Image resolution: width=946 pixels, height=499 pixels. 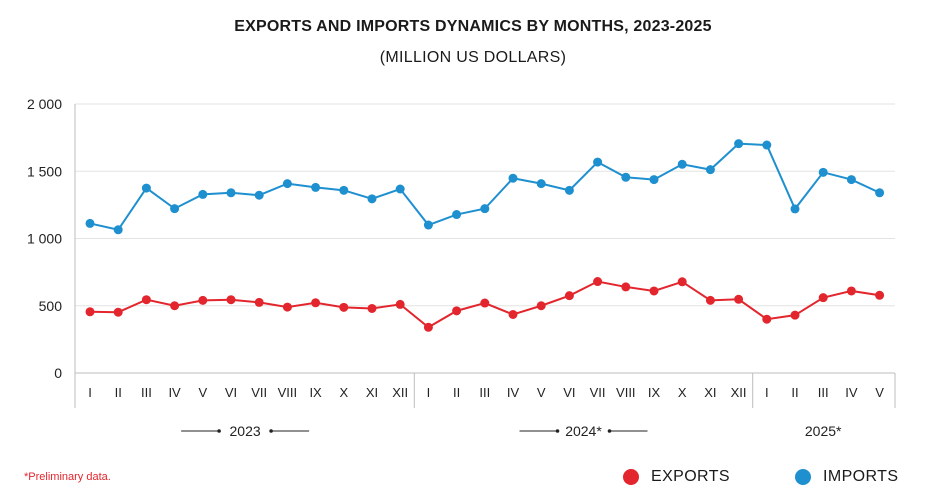 What do you see at coordinates (51, 252) in the screenshot?
I see `y-axis: 0 500 1 000 1 500 2 000` at bounding box center [51, 252].